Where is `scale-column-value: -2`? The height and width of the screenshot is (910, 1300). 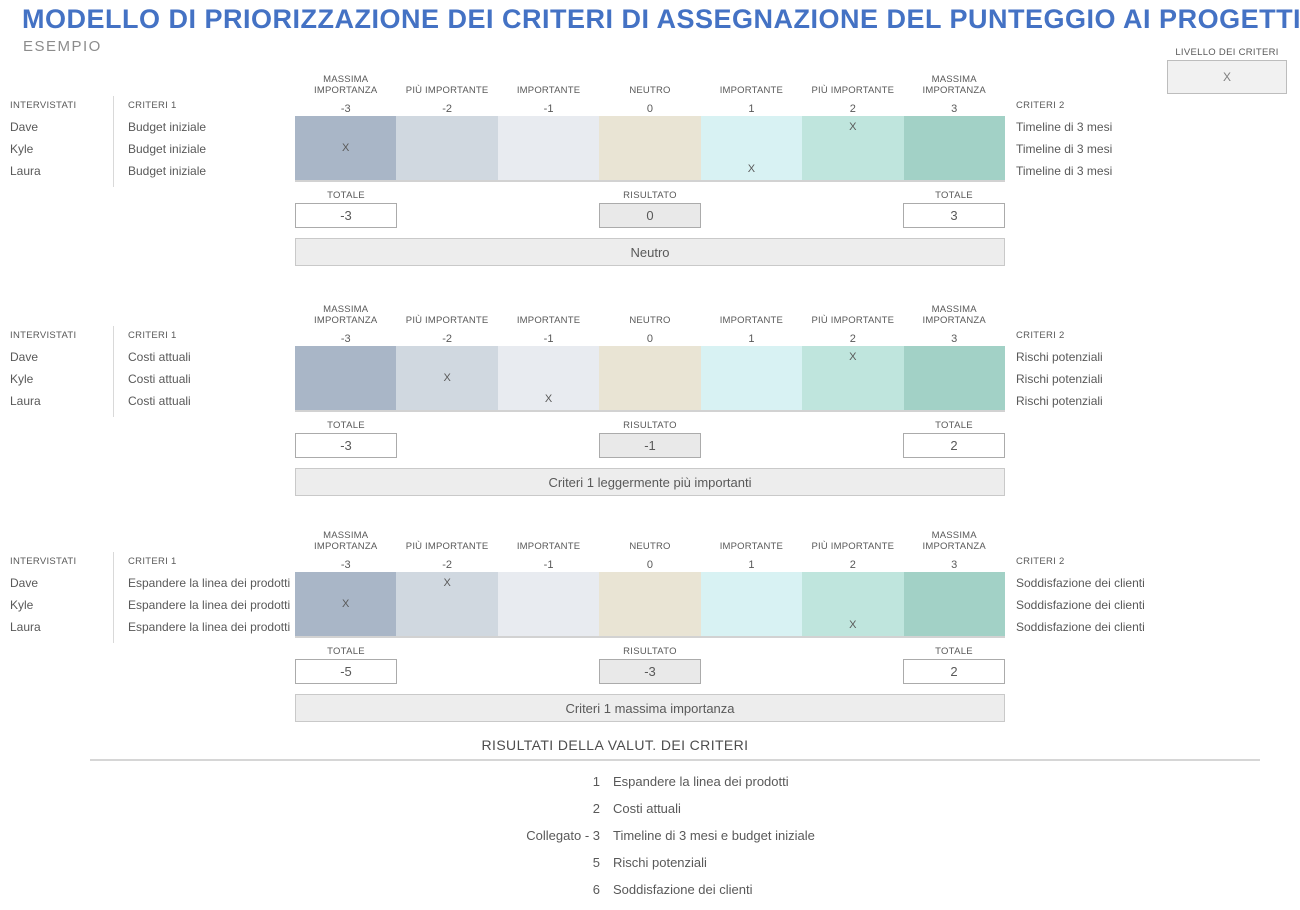
scale-column-value: -2 is located at coordinates (447, 109).